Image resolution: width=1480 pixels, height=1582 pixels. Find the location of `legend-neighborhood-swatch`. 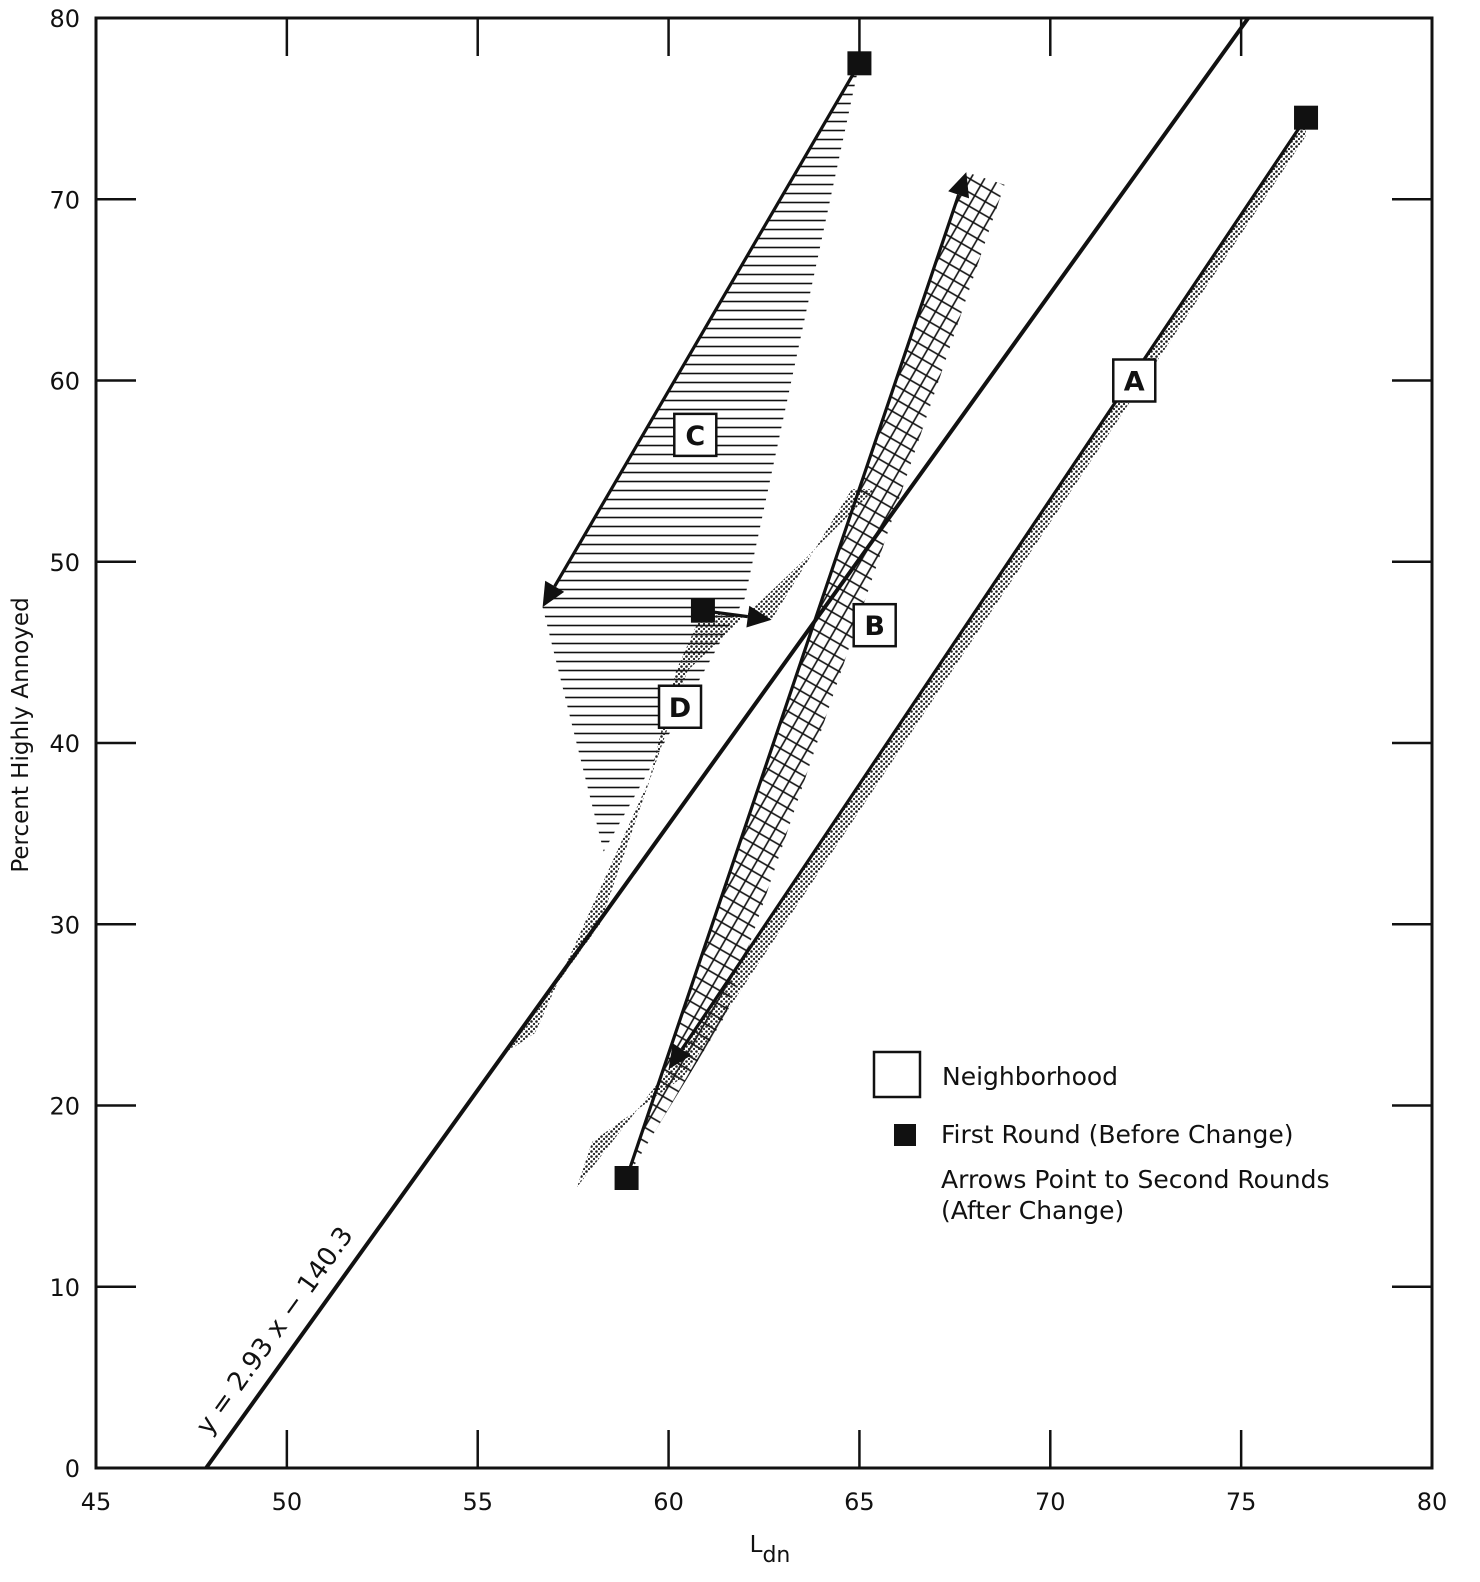

legend-neighborhood-swatch is located at coordinates (897, 1074).